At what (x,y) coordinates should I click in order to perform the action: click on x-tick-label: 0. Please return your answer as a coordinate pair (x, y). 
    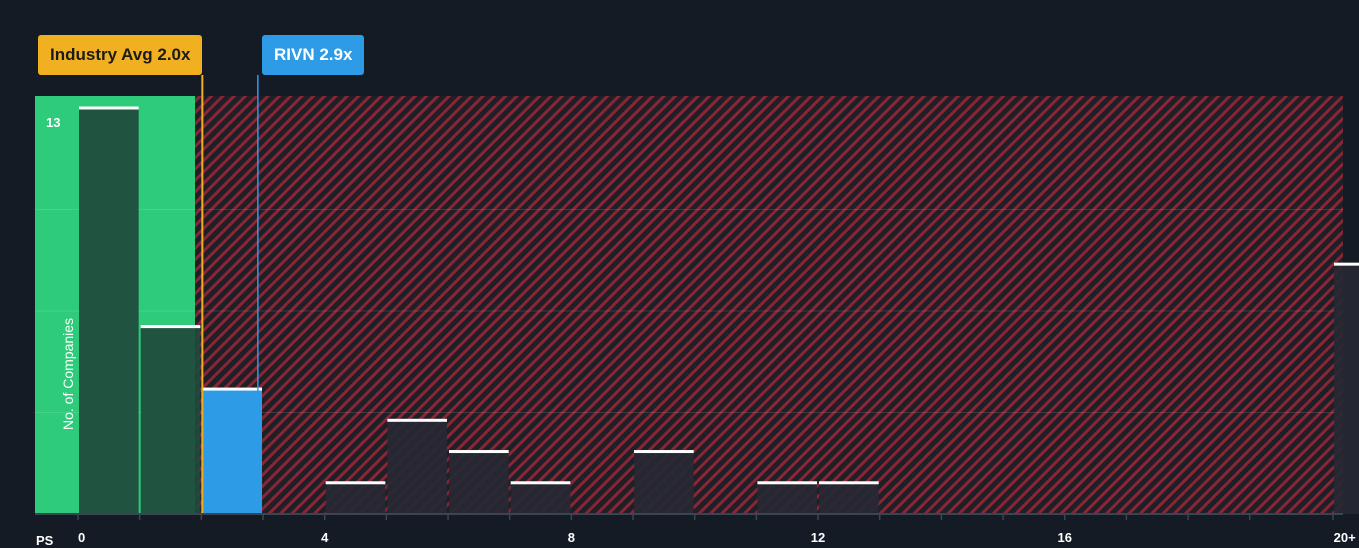
    Looking at the image, I should click on (81, 537).